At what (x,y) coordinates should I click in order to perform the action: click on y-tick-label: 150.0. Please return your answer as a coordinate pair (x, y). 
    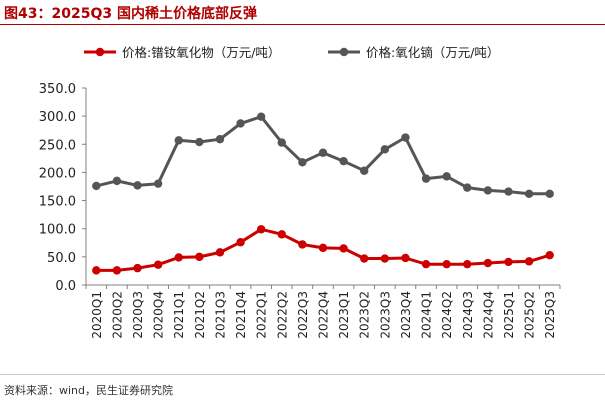
    Looking at the image, I should click on (57, 202).